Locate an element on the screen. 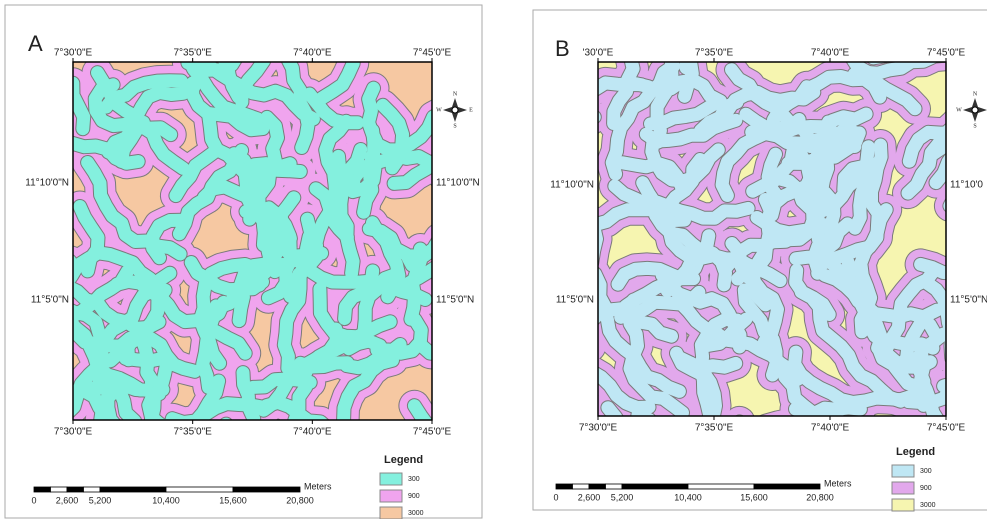 This screenshot has width=987, height=519. compass-e: E is located at coordinates (471, 110).